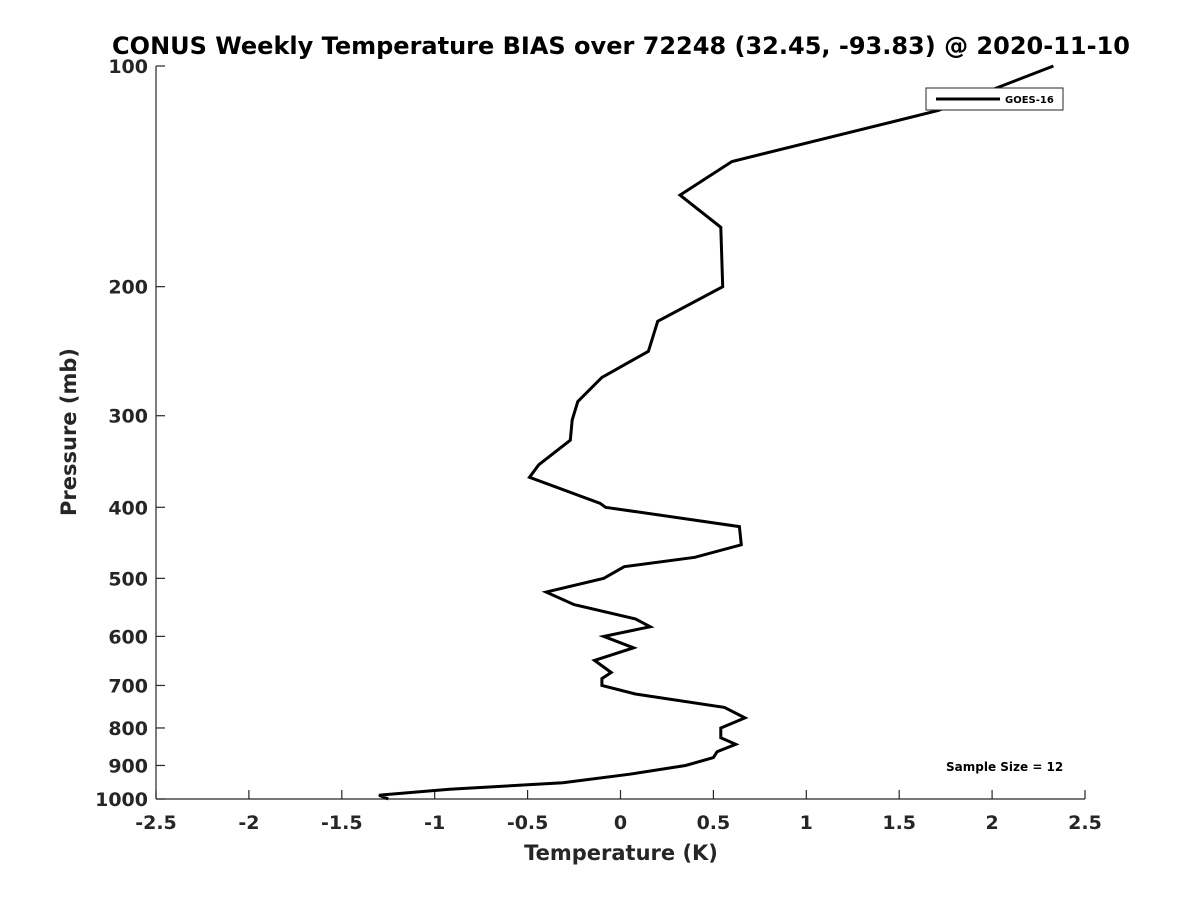 The image size is (1200, 900). Describe the element at coordinates (128, 686) in the screenshot. I see `y-tick-label: 700` at that location.